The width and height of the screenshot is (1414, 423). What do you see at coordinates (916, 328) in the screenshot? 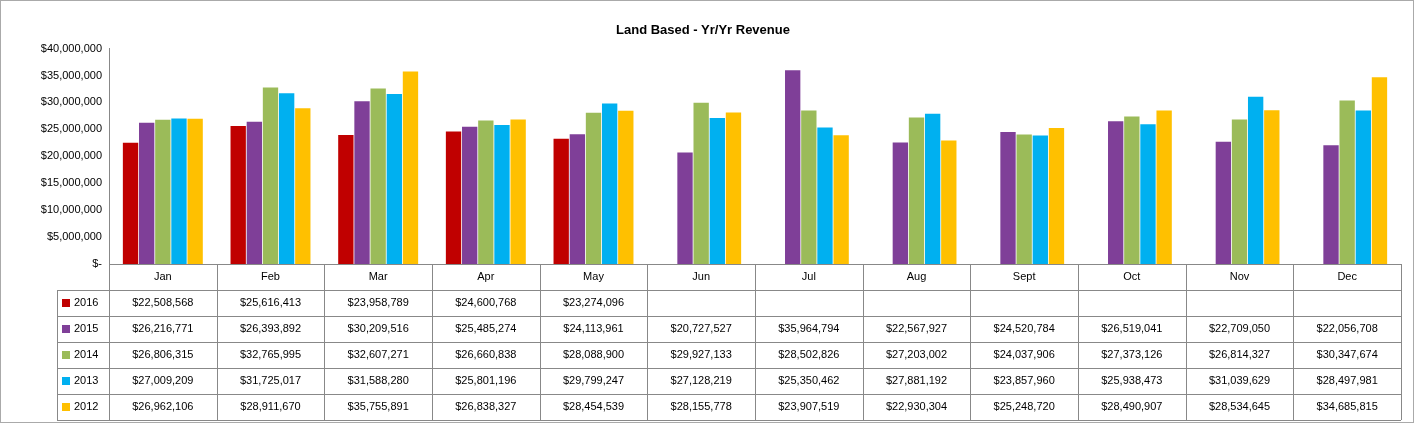
I see `data-label: $22,567,927` at bounding box center [916, 328].